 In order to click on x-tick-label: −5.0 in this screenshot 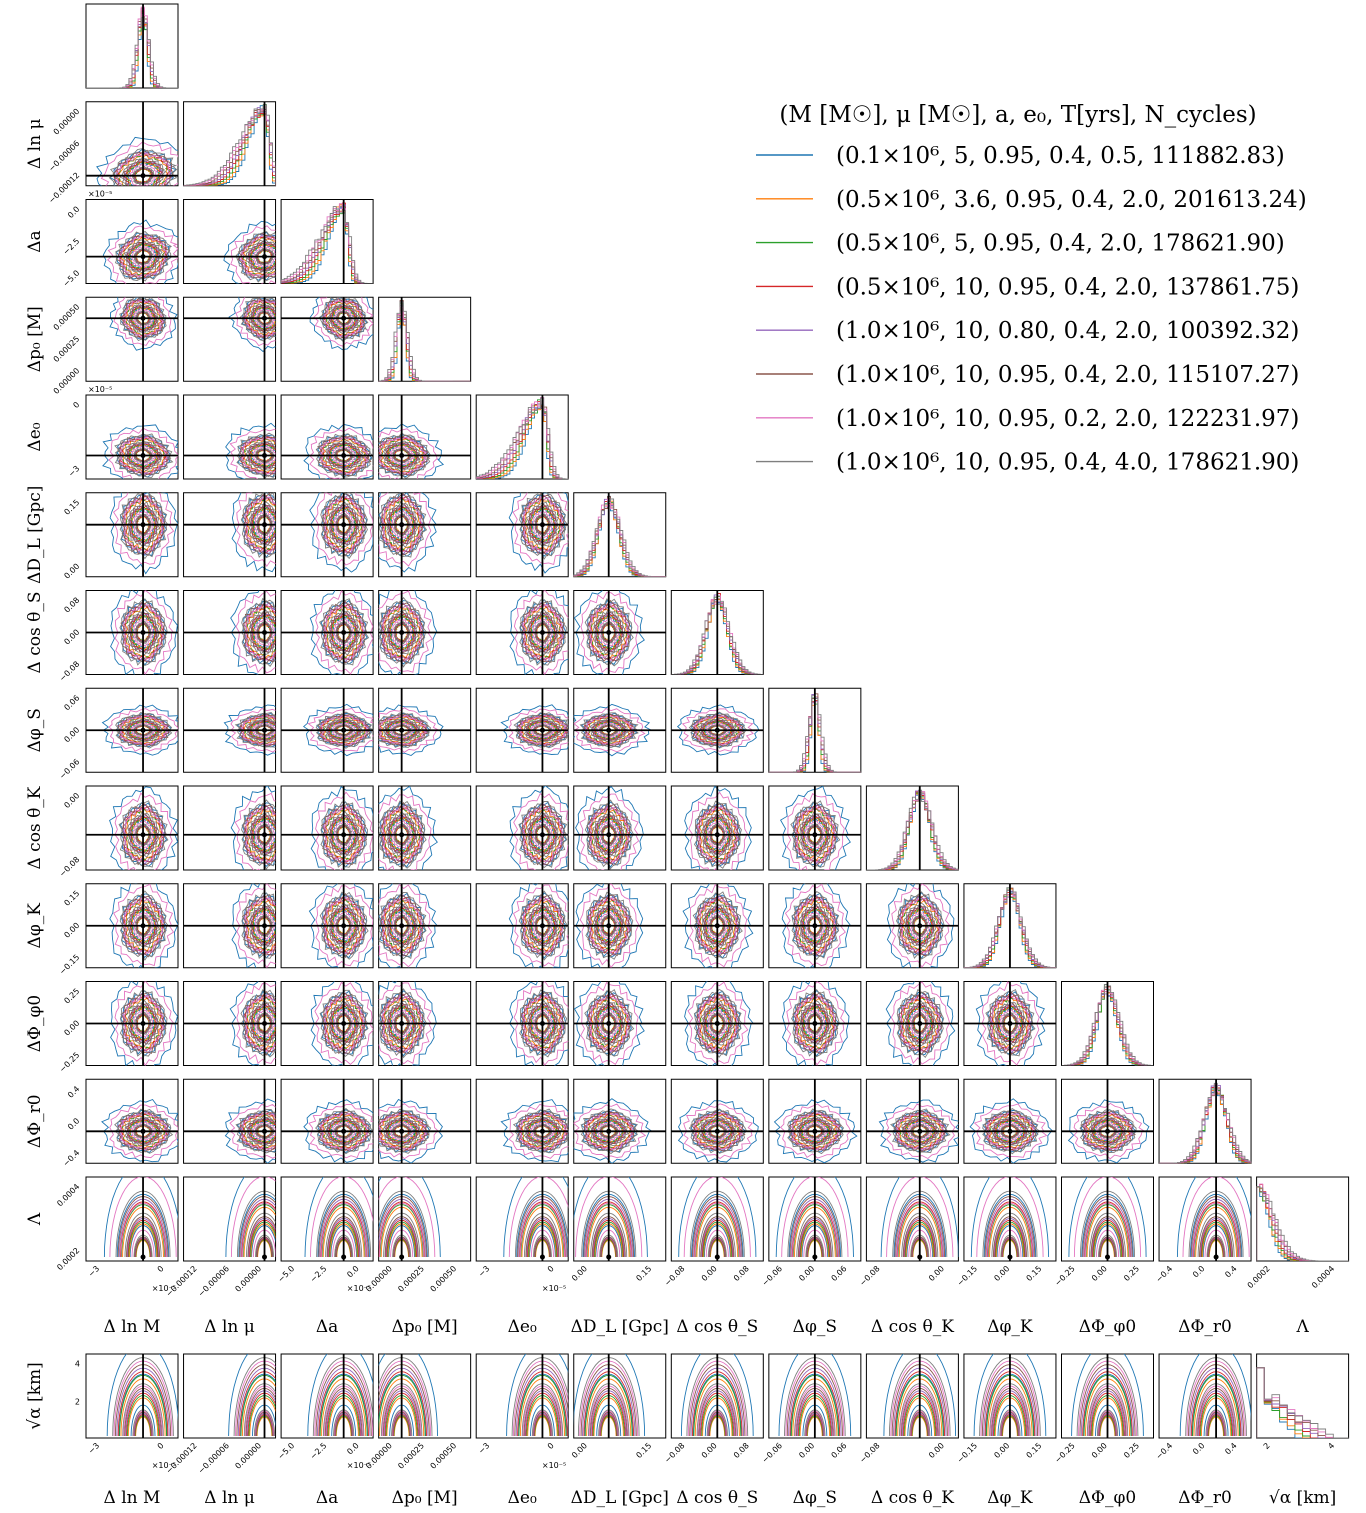, I will do `click(286, 1451)`.